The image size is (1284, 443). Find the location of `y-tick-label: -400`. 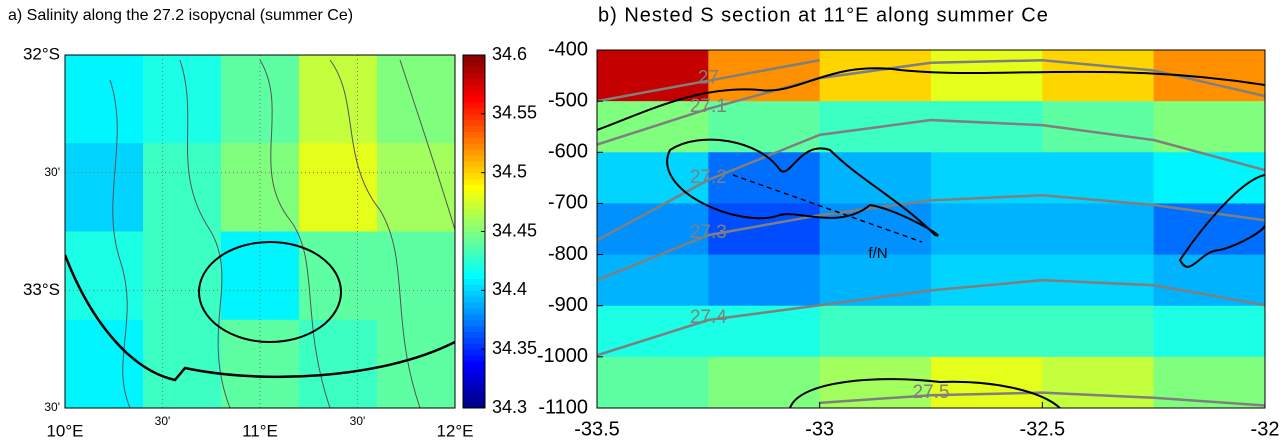

y-tick-label: -400 is located at coordinates (568, 49).